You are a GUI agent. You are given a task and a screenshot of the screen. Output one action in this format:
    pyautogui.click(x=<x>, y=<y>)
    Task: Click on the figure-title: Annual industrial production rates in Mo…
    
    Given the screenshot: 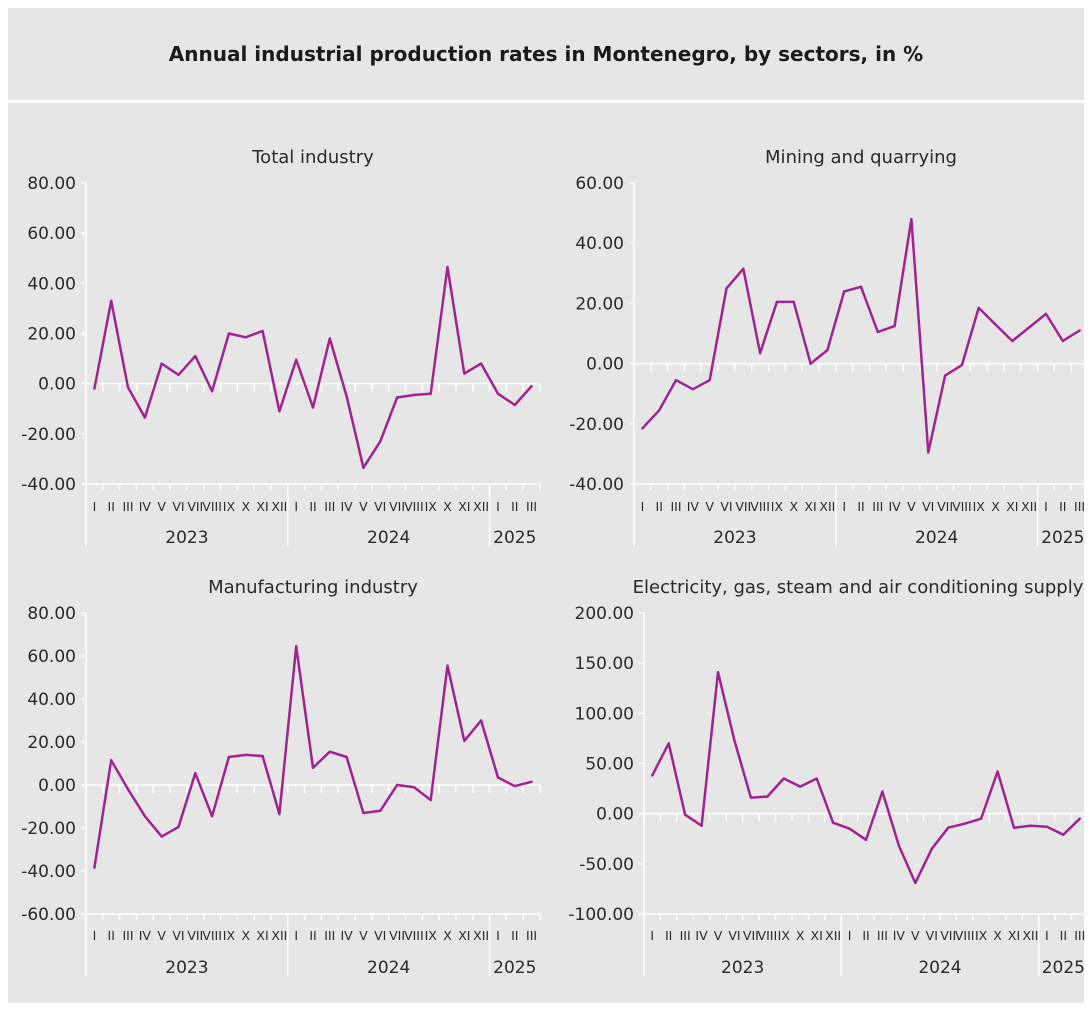 What is the action you would take?
    pyautogui.click(x=546, y=54)
    